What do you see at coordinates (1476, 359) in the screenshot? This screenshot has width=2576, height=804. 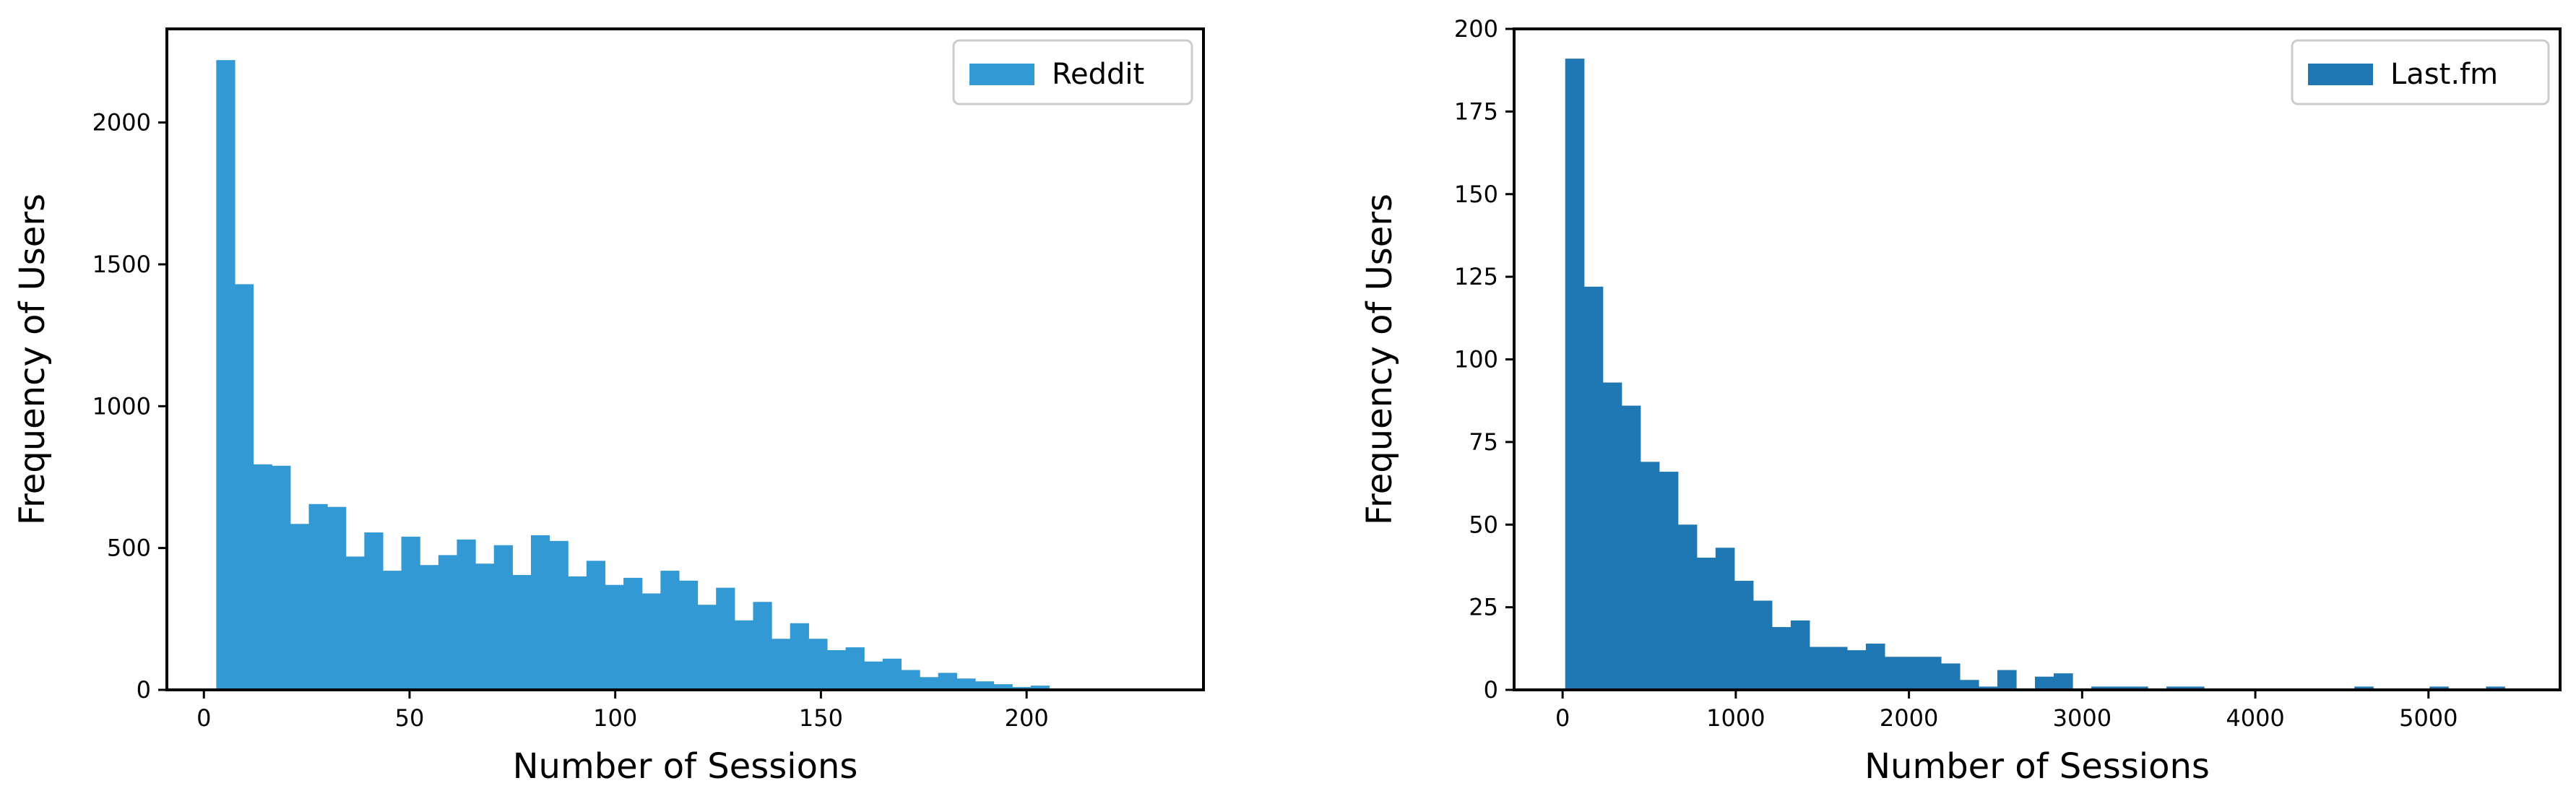 I see `lastfm-y-tick-label: 100` at bounding box center [1476, 359].